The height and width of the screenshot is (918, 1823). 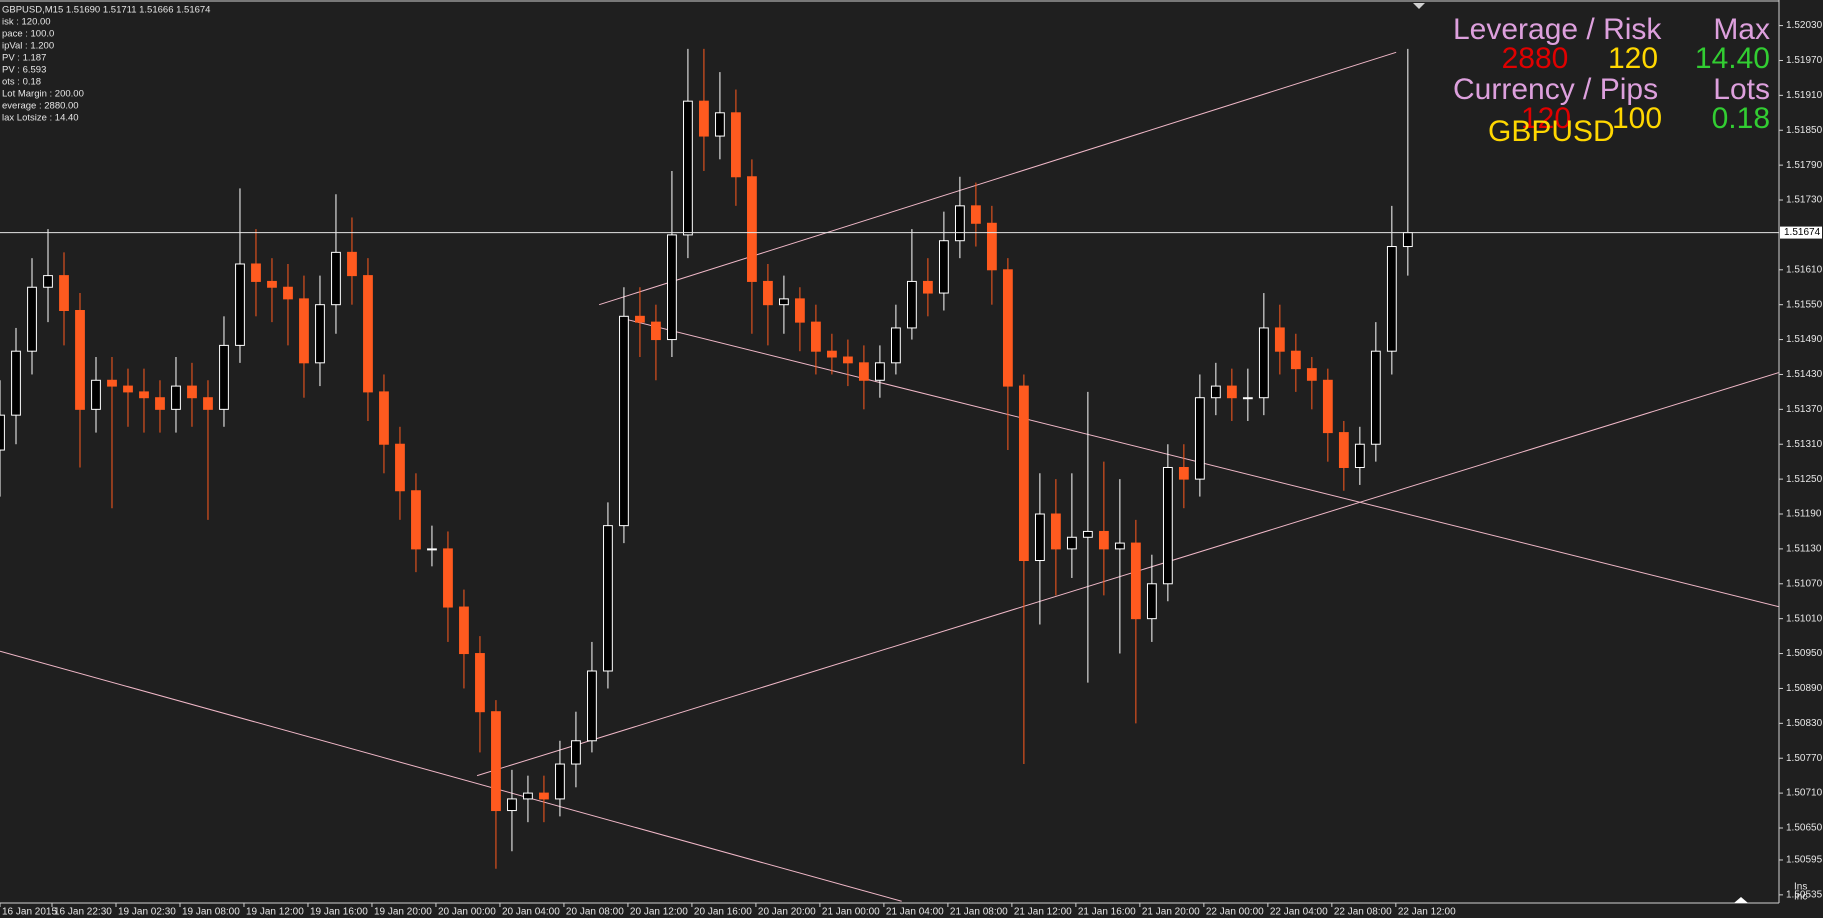 What do you see at coordinates (1804, 95) in the screenshot?
I see `y-tick-label: 1.51910` at bounding box center [1804, 95].